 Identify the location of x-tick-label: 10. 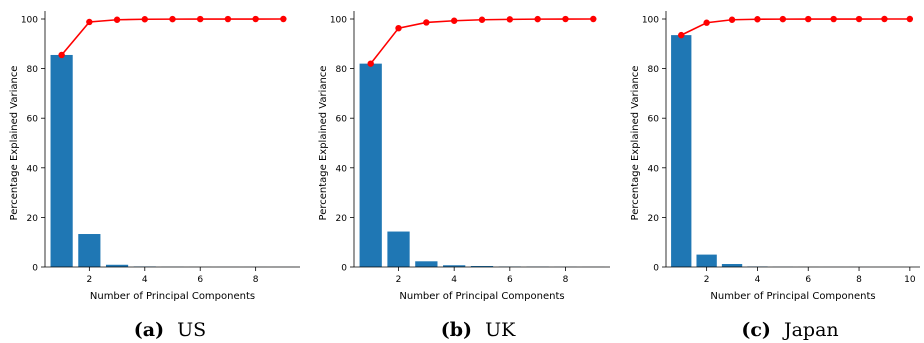
(910, 280).